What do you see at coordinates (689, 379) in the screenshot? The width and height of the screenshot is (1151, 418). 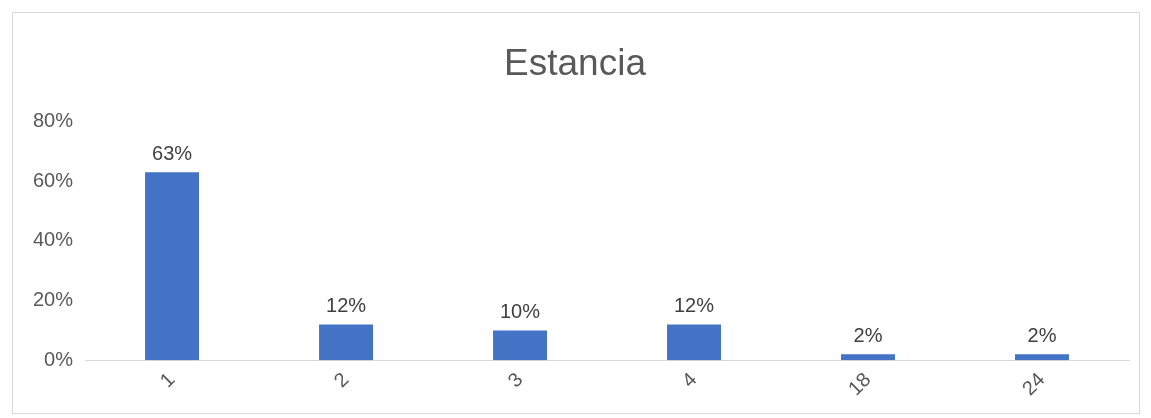 I see `x-tick-label: 4` at bounding box center [689, 379].